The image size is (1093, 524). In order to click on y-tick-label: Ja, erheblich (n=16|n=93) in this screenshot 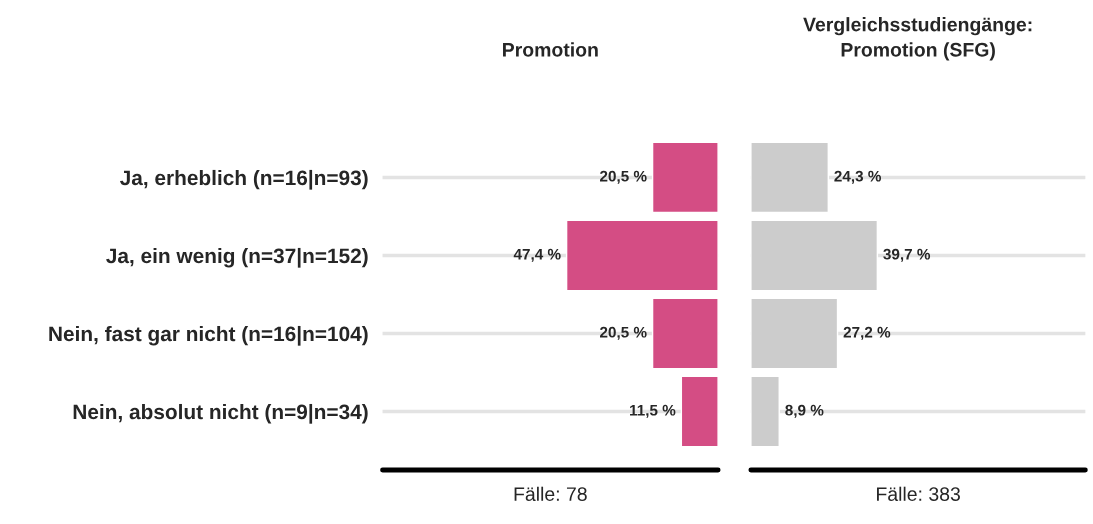, I will do `click(244, 179)`.